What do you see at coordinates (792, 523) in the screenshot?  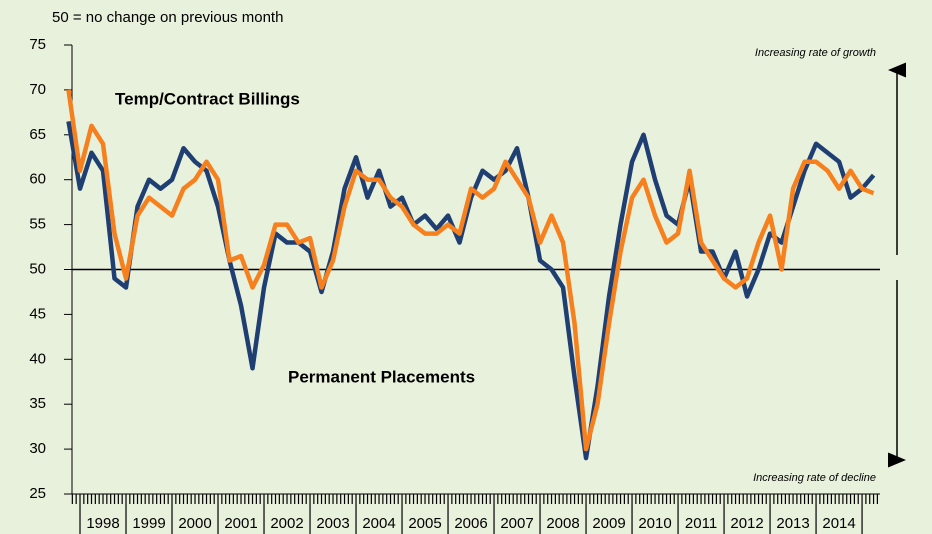 I see `x-tick-label: 2013` at bounding box center [792, 523].